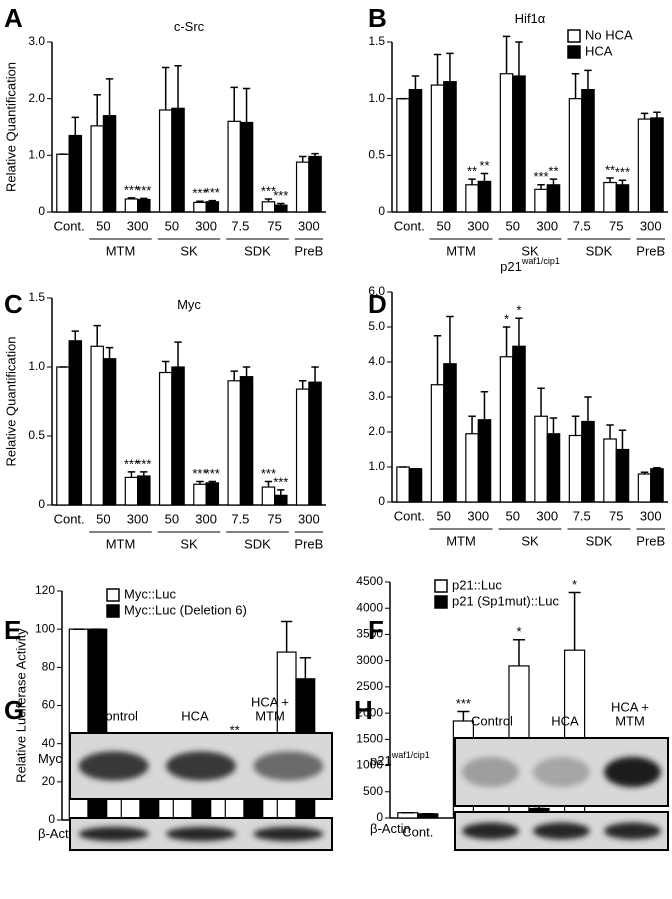 This screenshot has width=672, height=899. I want to click on group-label: MTM, so click(461, 540).